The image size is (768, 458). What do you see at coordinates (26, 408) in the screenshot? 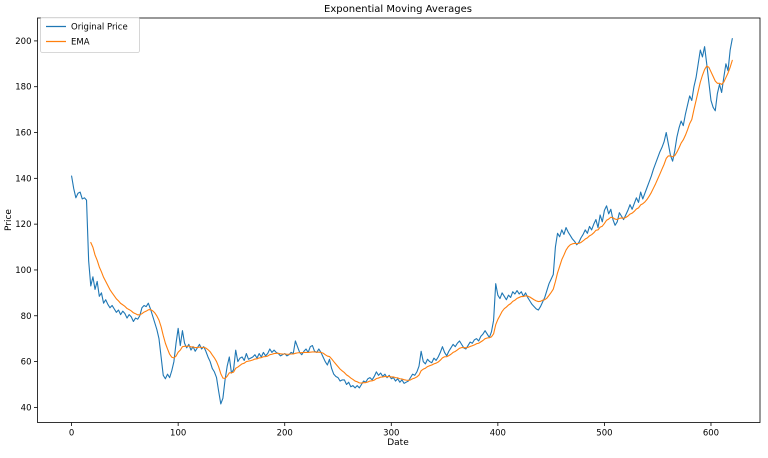
I see `y-tick-label: 40` at bounding box center [26, 408].